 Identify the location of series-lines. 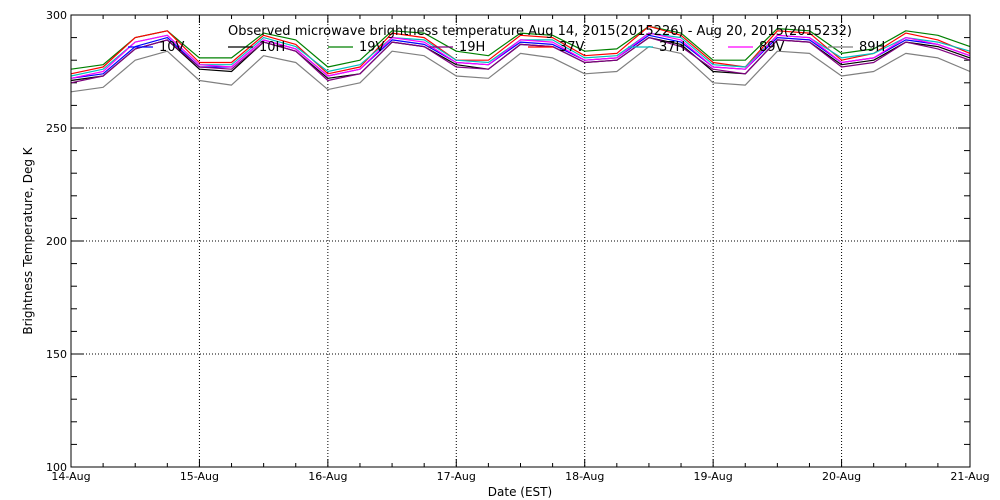
(520, 59).